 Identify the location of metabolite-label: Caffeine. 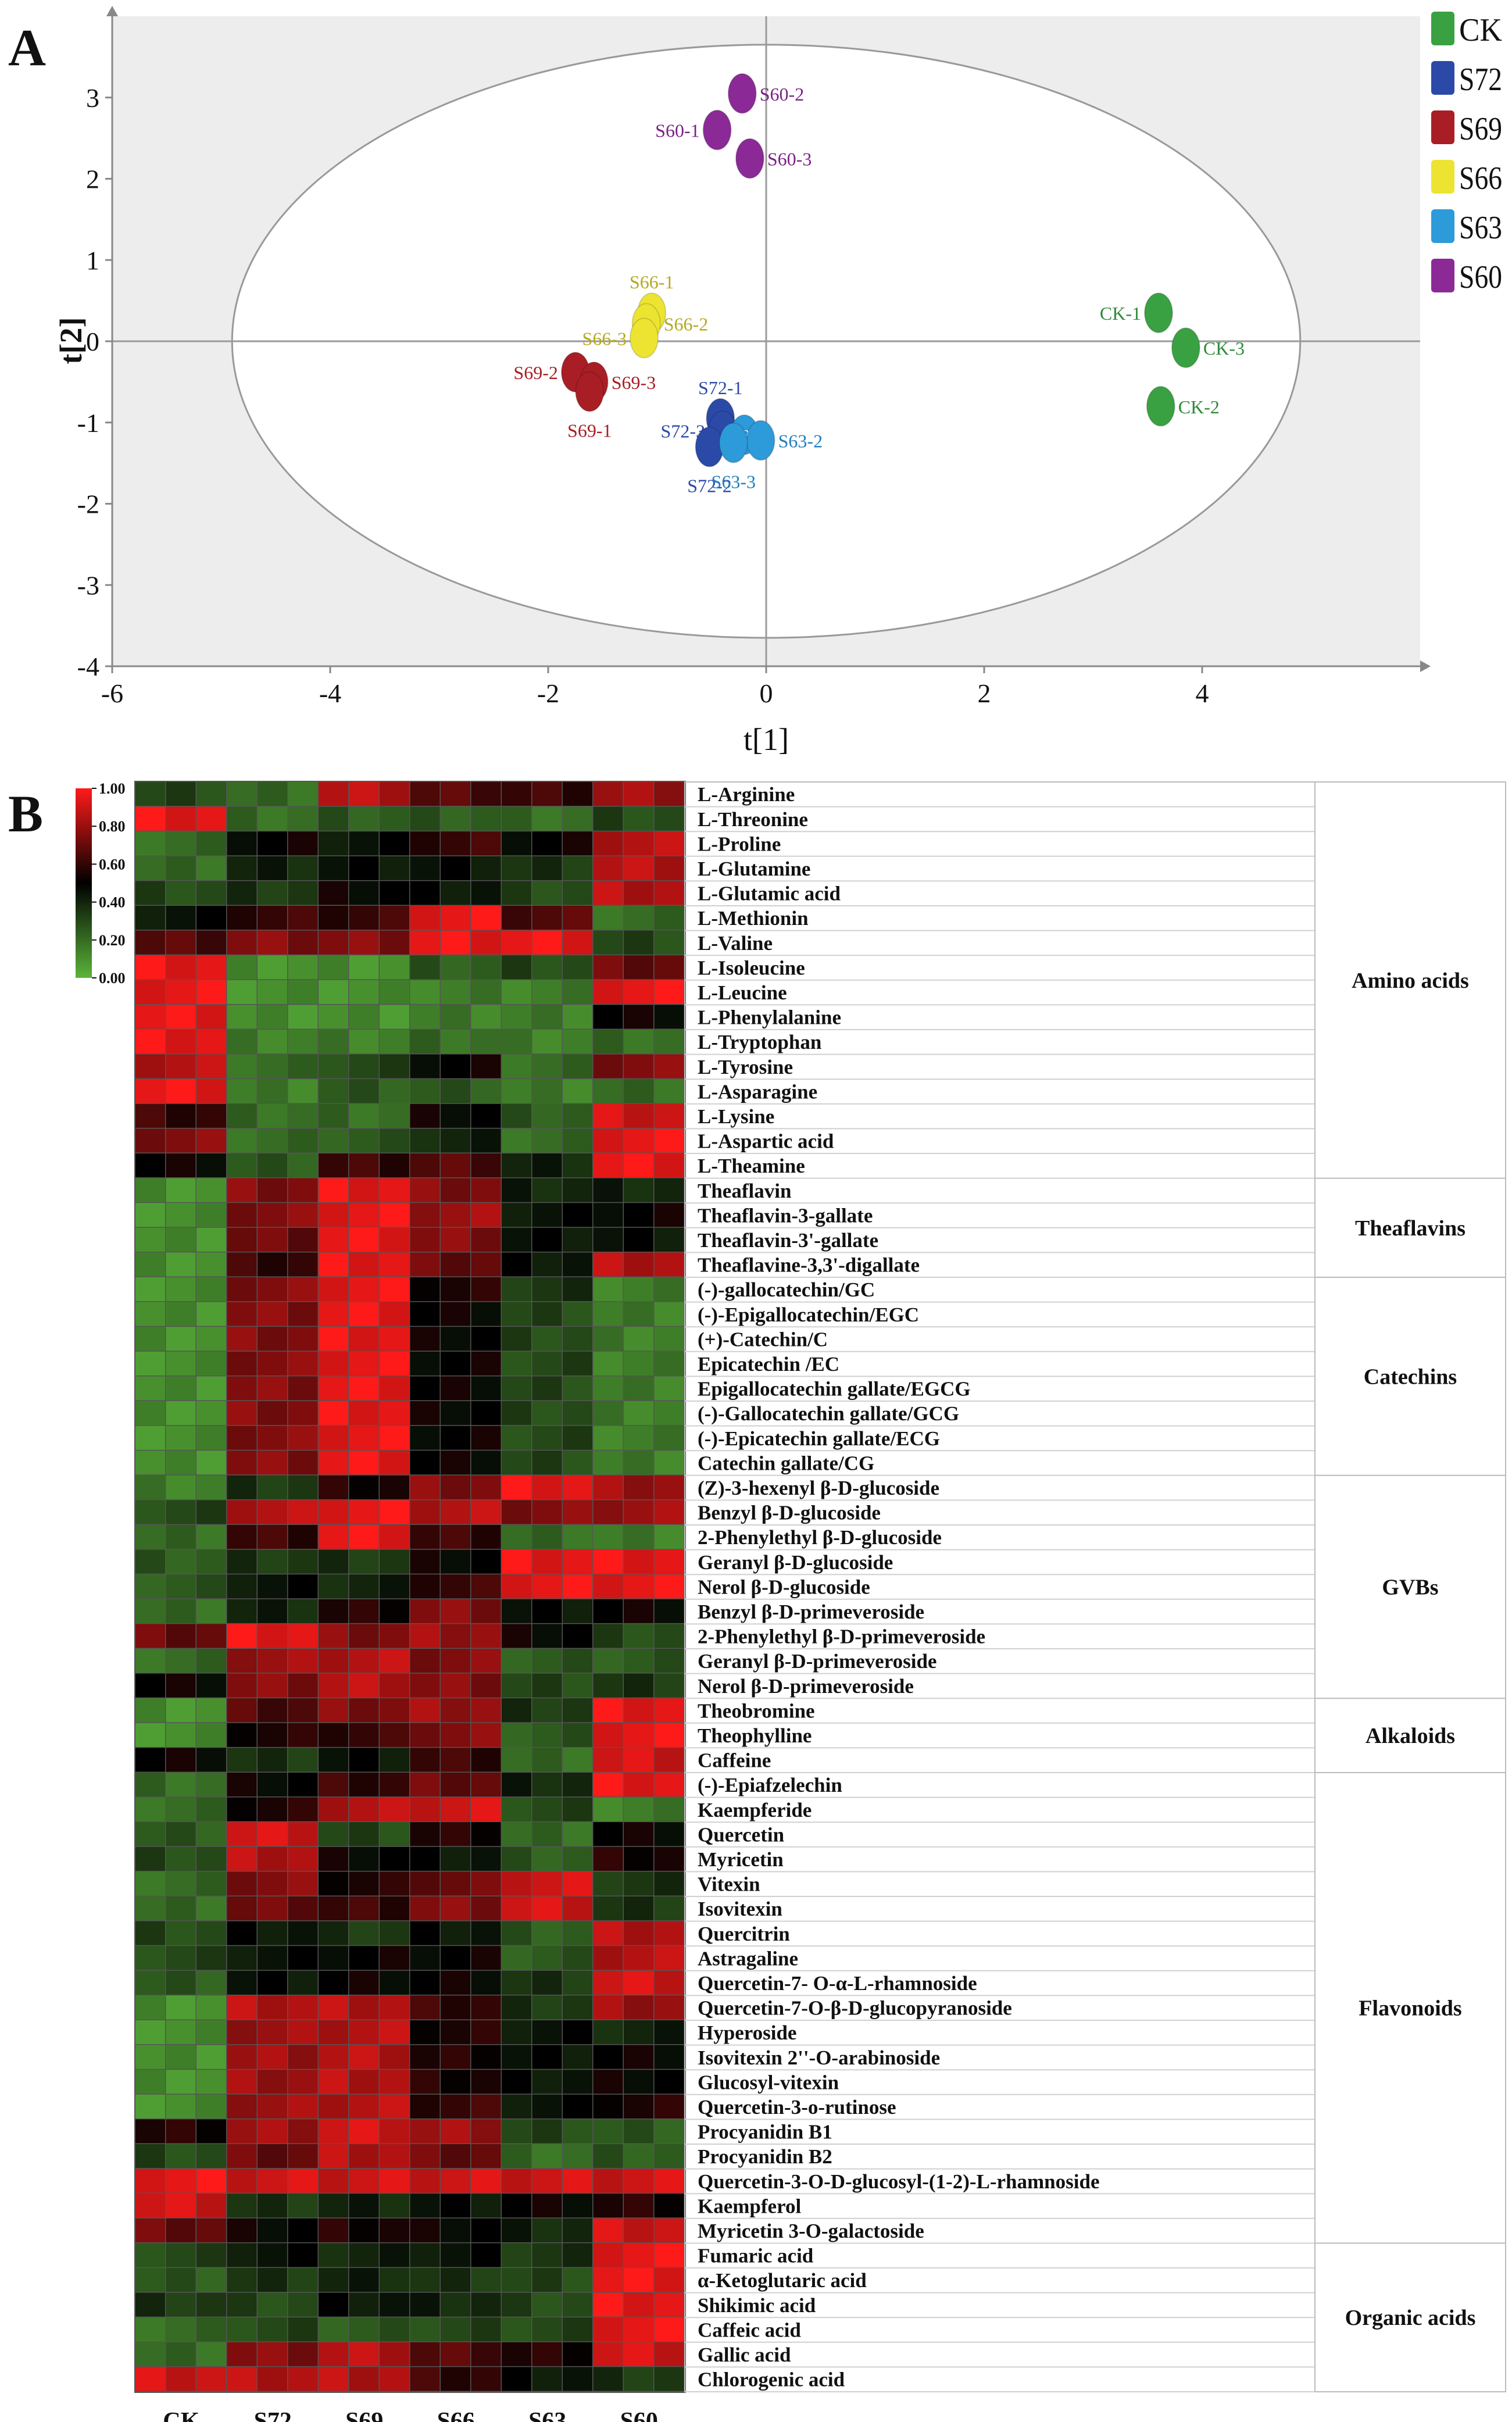
(734, 1760).